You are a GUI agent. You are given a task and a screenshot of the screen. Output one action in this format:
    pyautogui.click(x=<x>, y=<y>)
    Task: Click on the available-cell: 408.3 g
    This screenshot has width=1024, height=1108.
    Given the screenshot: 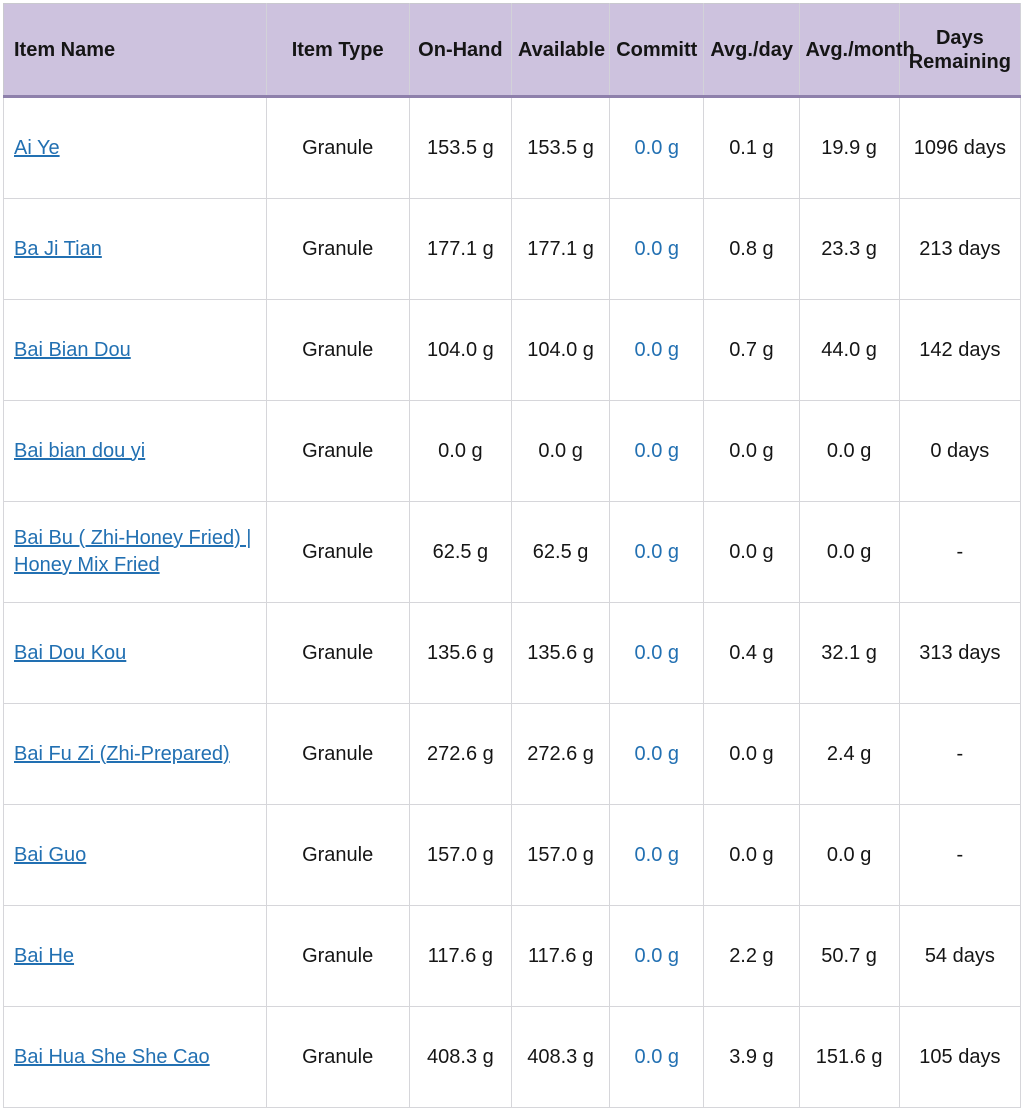 What is the action you would take?
    pyautogui.click(x=560, y=1057)
    